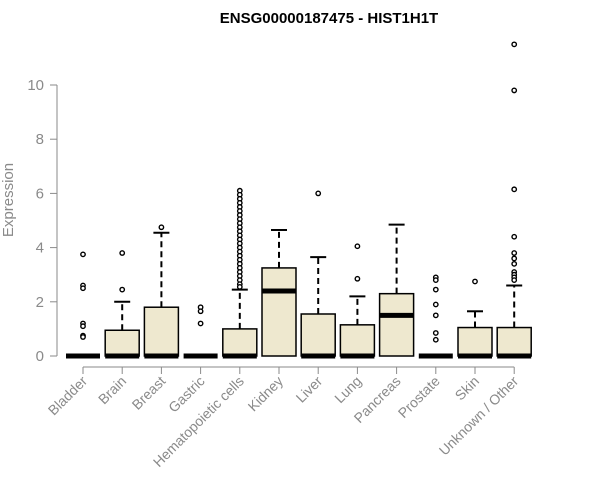  I want to click on y-tick-label: 10, so click(35, 85).